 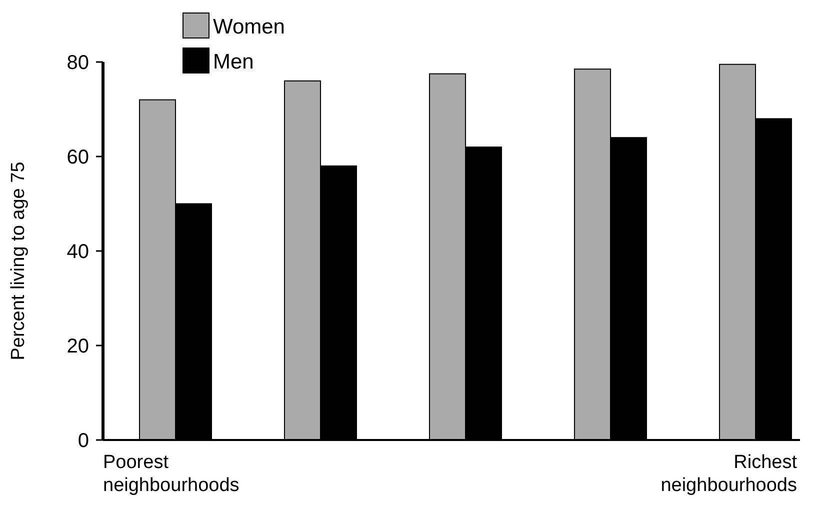 I want to click on x-tick-label: Richest neighbourhoods, so click(x=729, y=474).